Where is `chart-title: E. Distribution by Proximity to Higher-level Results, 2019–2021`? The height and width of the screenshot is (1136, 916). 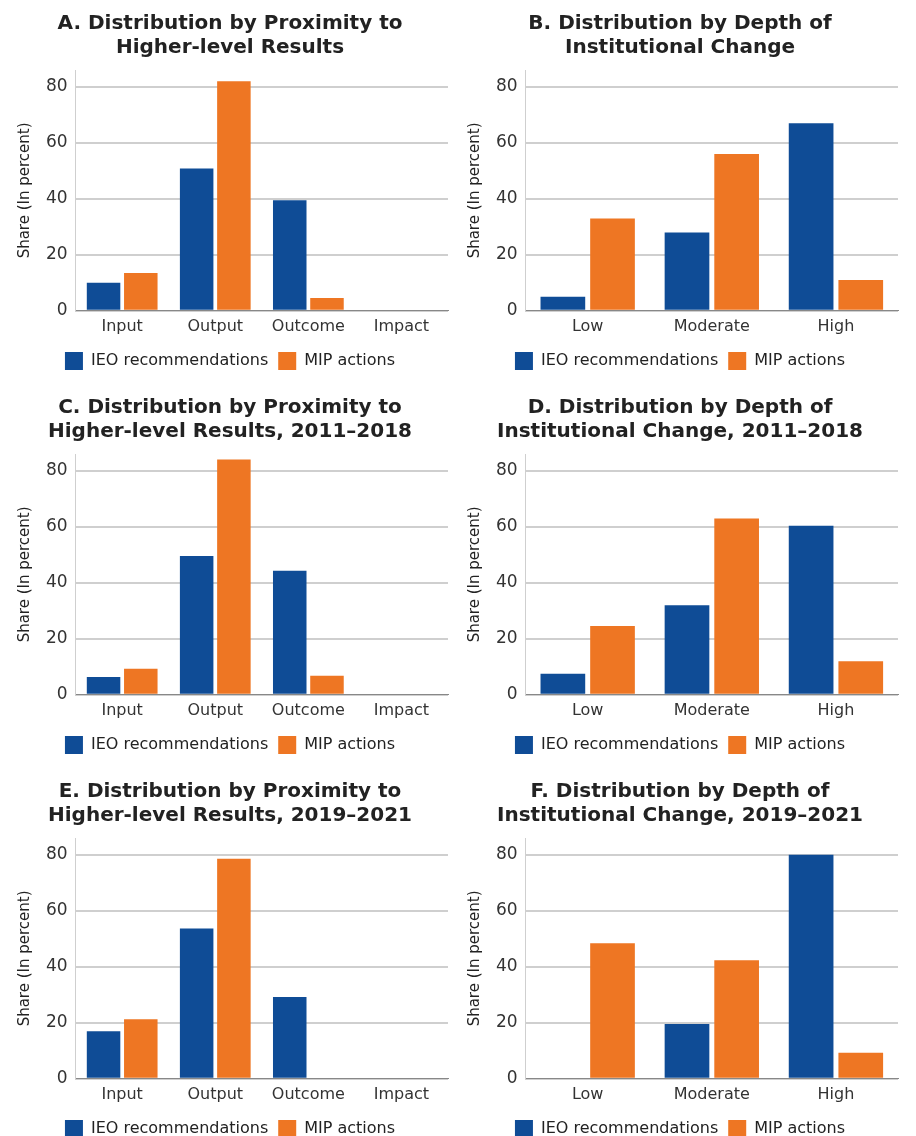 chart-title: E. Distribution by Proximity to Higher-level Results, 2019–2021 is located at coordinates (230, 802).